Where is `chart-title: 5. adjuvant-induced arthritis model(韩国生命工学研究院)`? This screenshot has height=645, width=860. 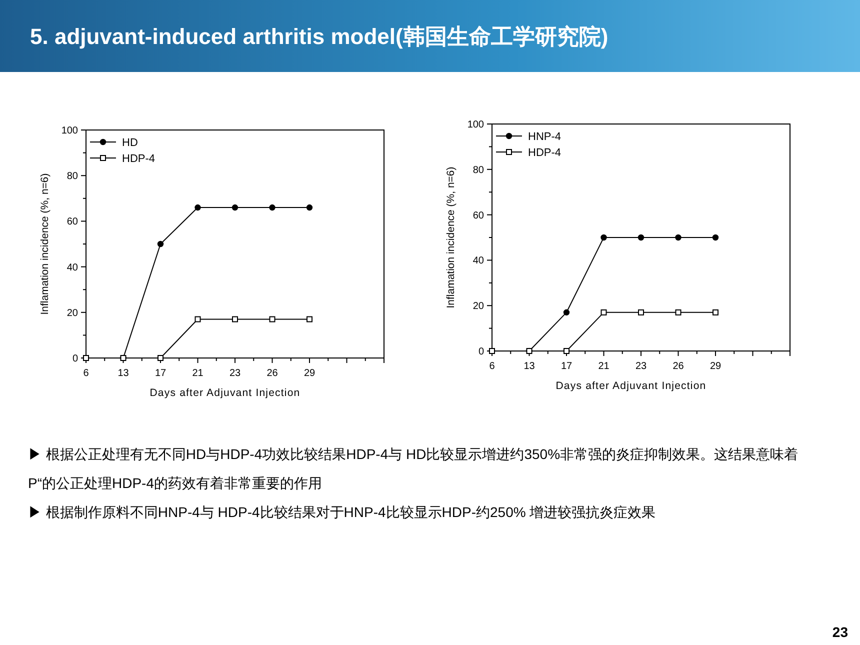 chart-title: 5. adjuvant-induced arthritis model(韩国生命工学研究院) is located at coordinates (319, 37).